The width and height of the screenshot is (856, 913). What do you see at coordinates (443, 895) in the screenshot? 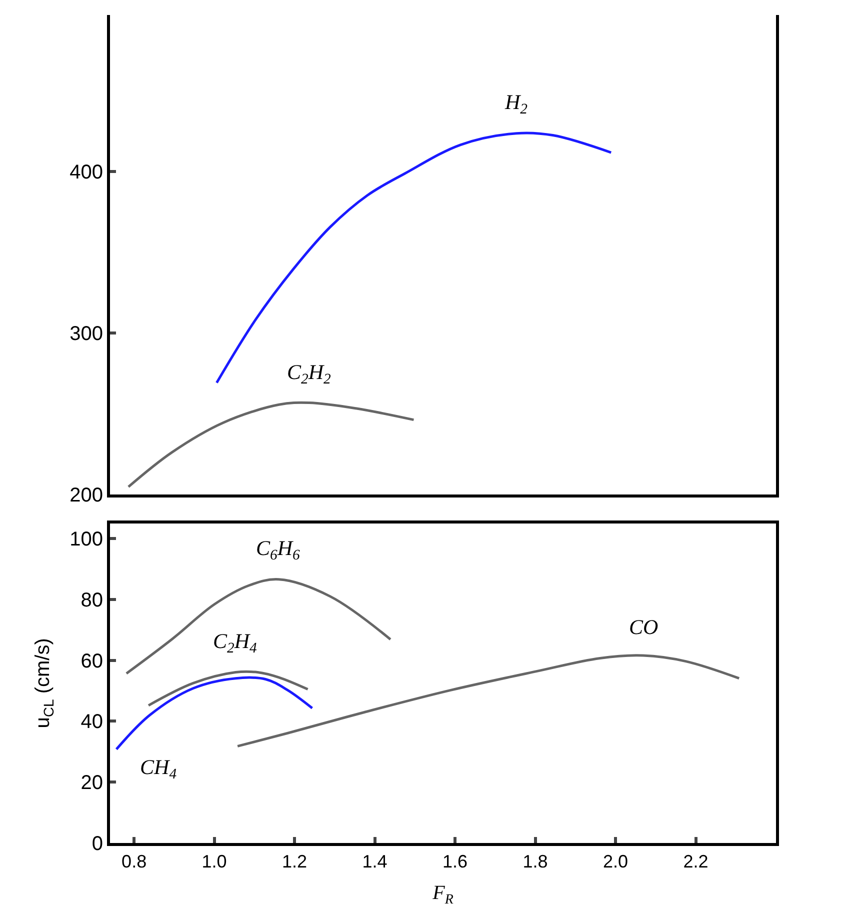
I see `x-axis-title: F$_{R}$` at bounding box center [443, 895].